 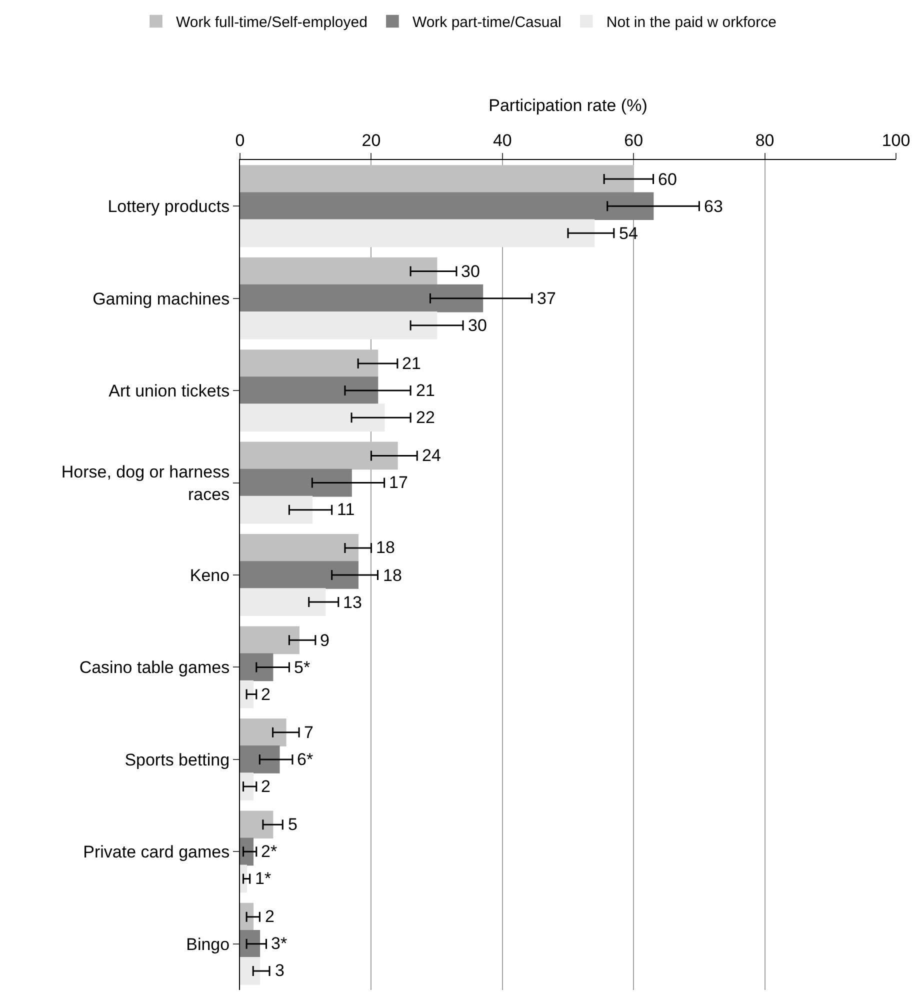 What do you see at coordinates (293, 824) in the screenshot?
I see `data-label: 5` at bounding box center [293, 824].